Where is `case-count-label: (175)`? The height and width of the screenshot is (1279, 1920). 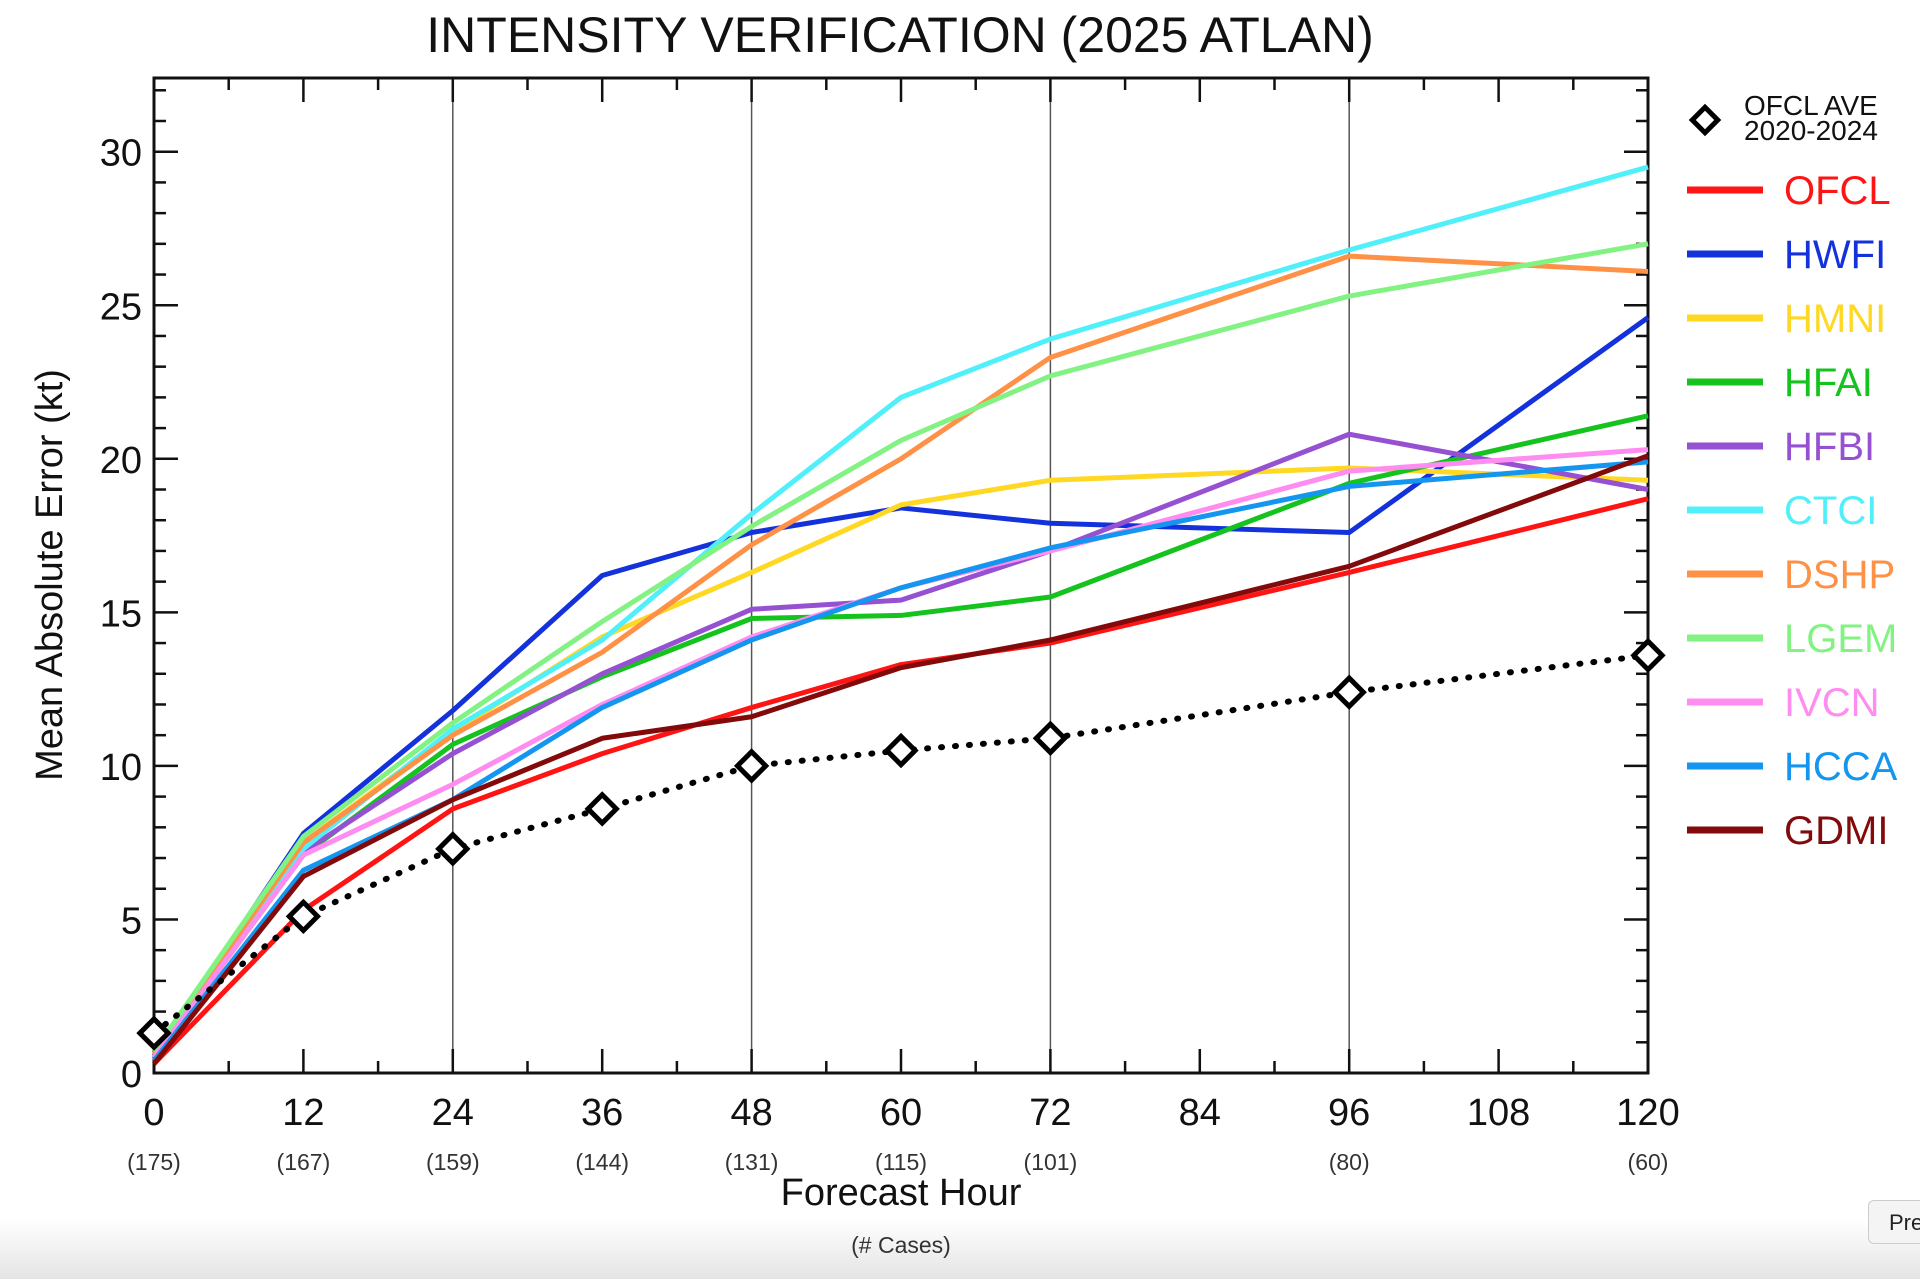 case-count-label: (175) is located at coordinates (154, 1162).